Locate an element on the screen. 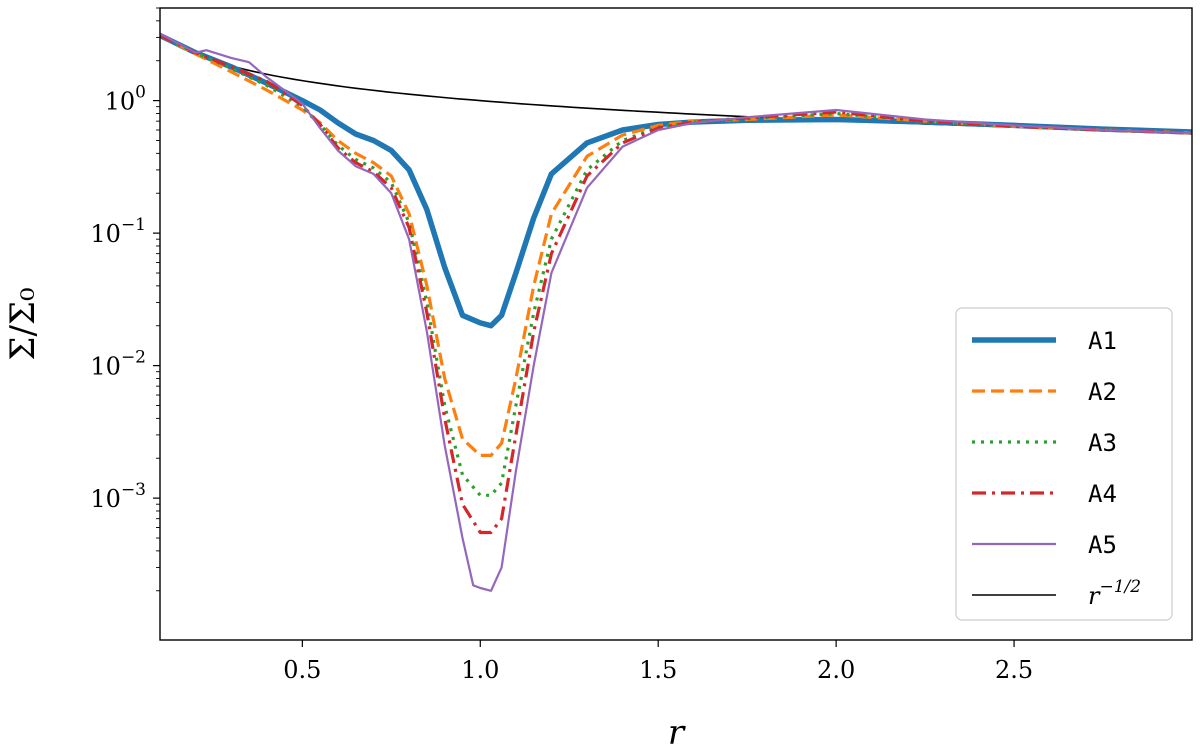  x-tick-label: 0.5 is located at coordinates (302, 670).